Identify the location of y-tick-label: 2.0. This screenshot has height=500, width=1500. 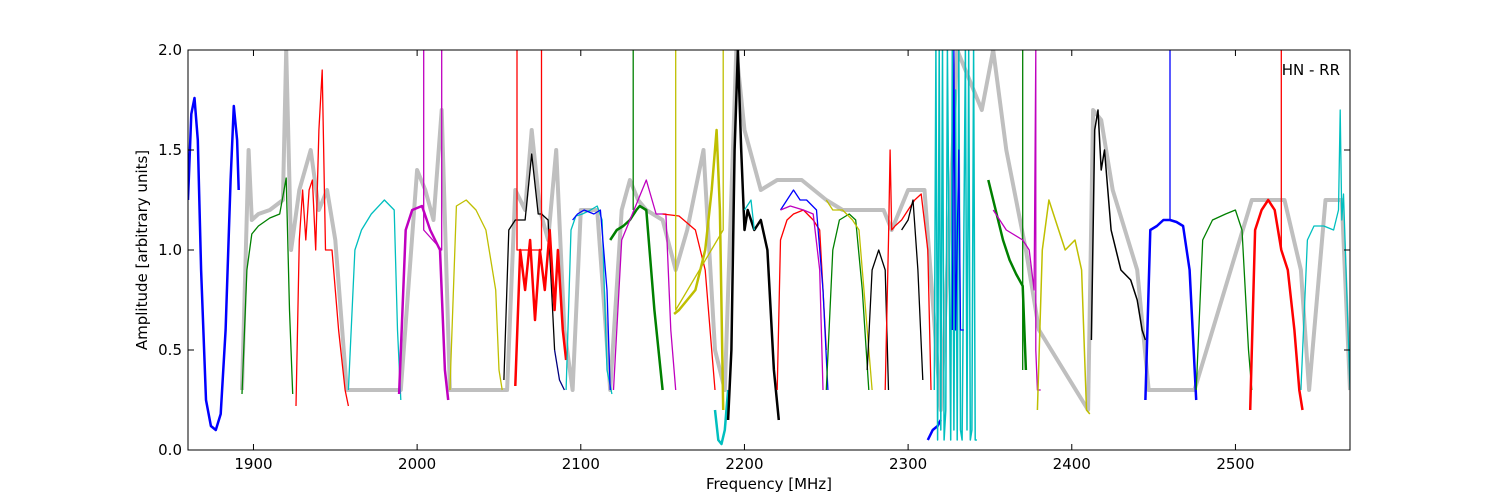
(170, 50).